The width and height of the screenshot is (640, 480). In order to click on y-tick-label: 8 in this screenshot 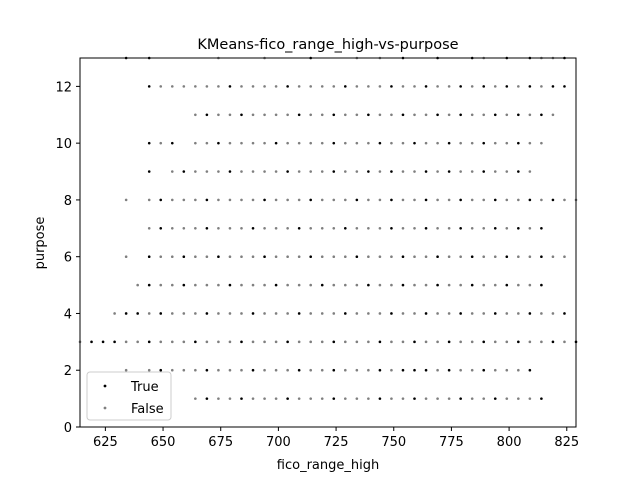, I will do `click(68, 201)`.